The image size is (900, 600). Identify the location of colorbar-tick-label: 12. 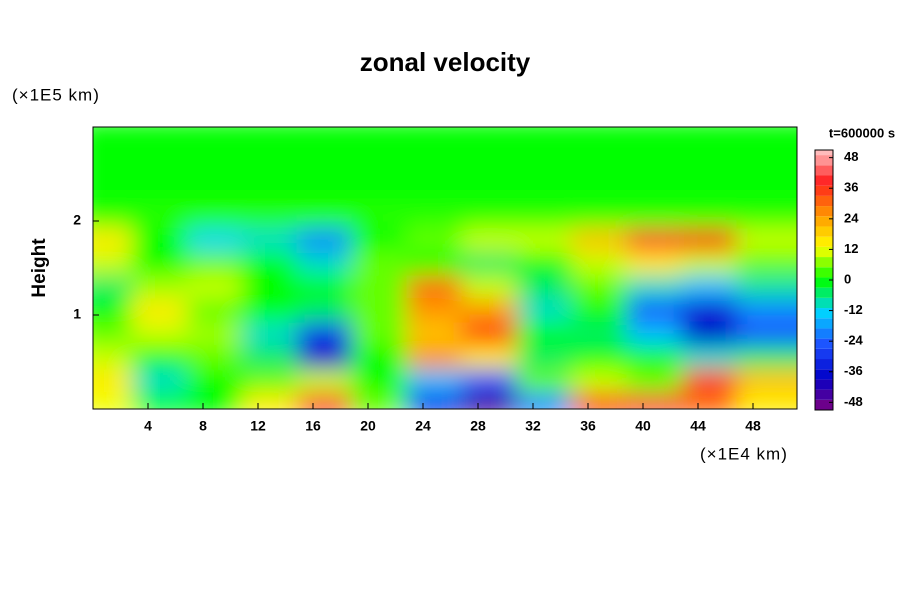
(851, 248).